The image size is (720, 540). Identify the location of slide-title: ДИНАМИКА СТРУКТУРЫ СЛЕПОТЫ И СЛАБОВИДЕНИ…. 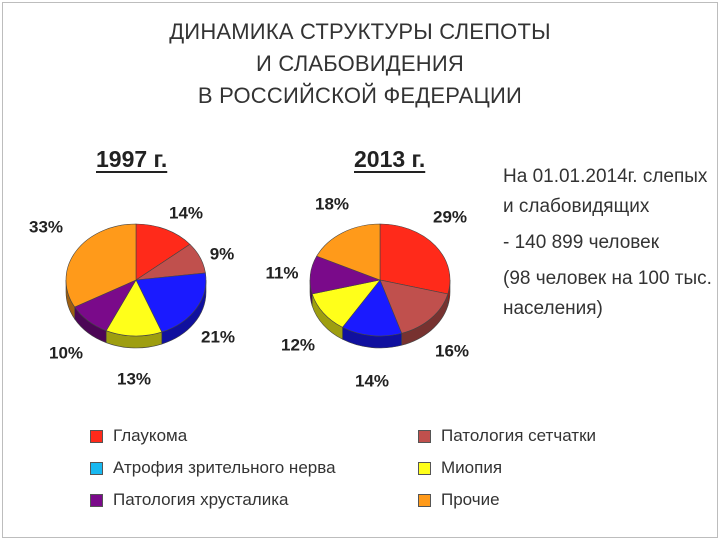
(360, 64).